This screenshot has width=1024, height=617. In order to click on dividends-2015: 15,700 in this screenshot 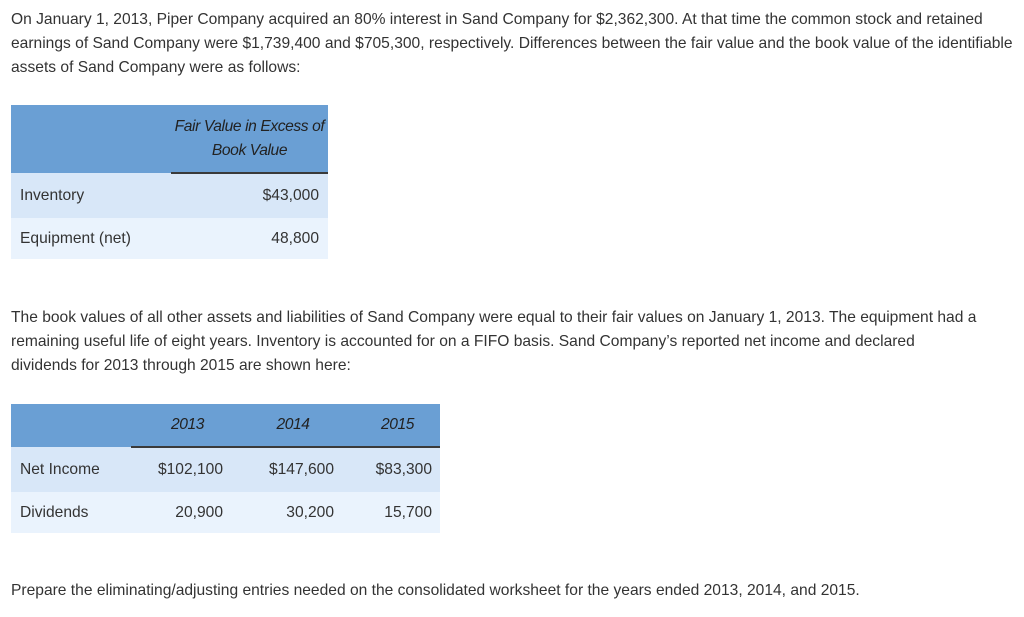, I will do `click(391, 512)`.